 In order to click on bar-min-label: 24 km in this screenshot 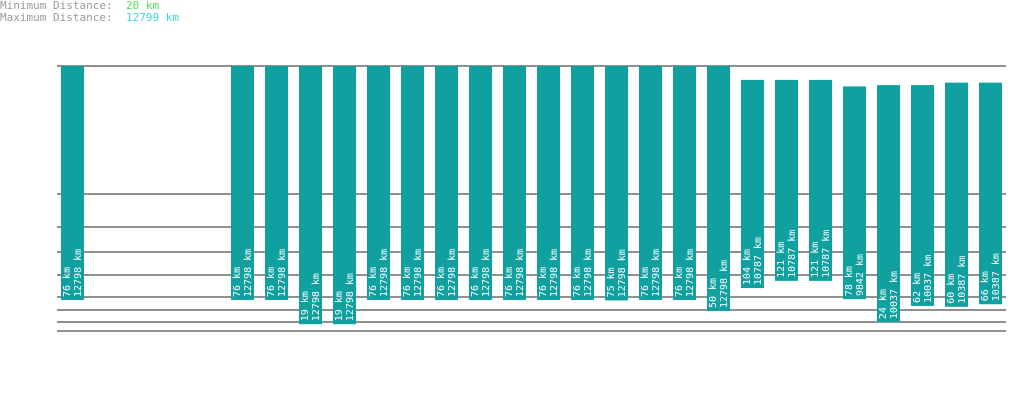, I will do `click(883, 304)`.